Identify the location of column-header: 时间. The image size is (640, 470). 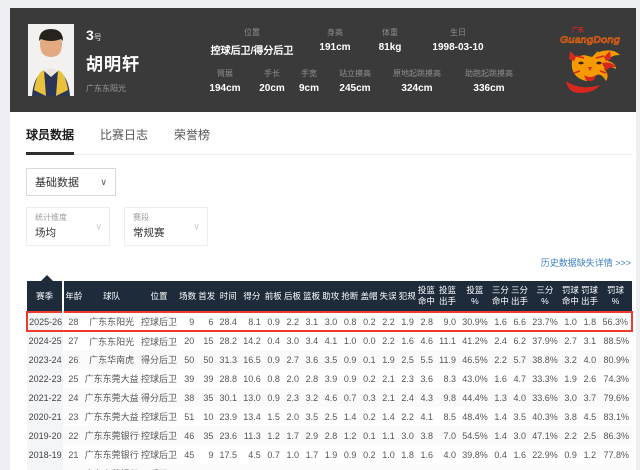
(228, 297).